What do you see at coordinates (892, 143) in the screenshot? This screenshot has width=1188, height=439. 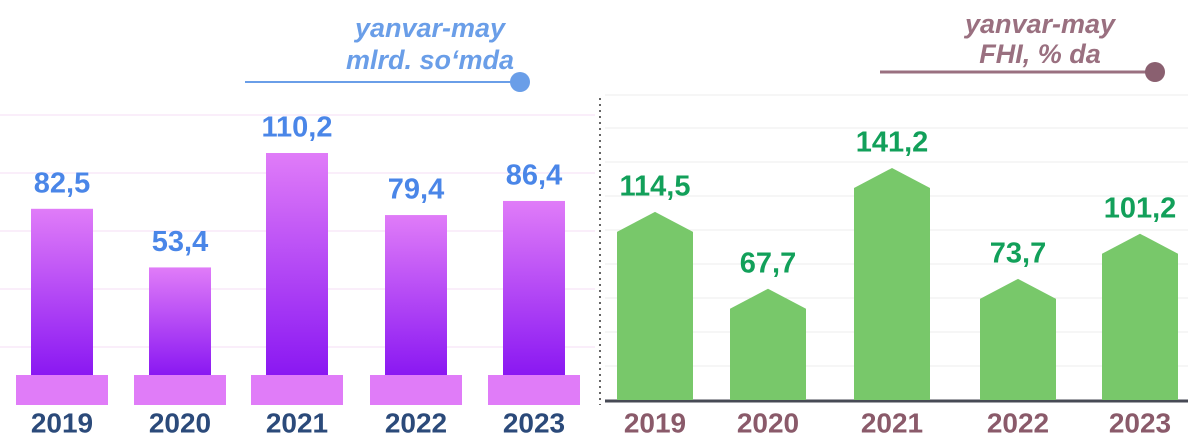 I see `value-label: 141,2` at bounding box center [892, 143].